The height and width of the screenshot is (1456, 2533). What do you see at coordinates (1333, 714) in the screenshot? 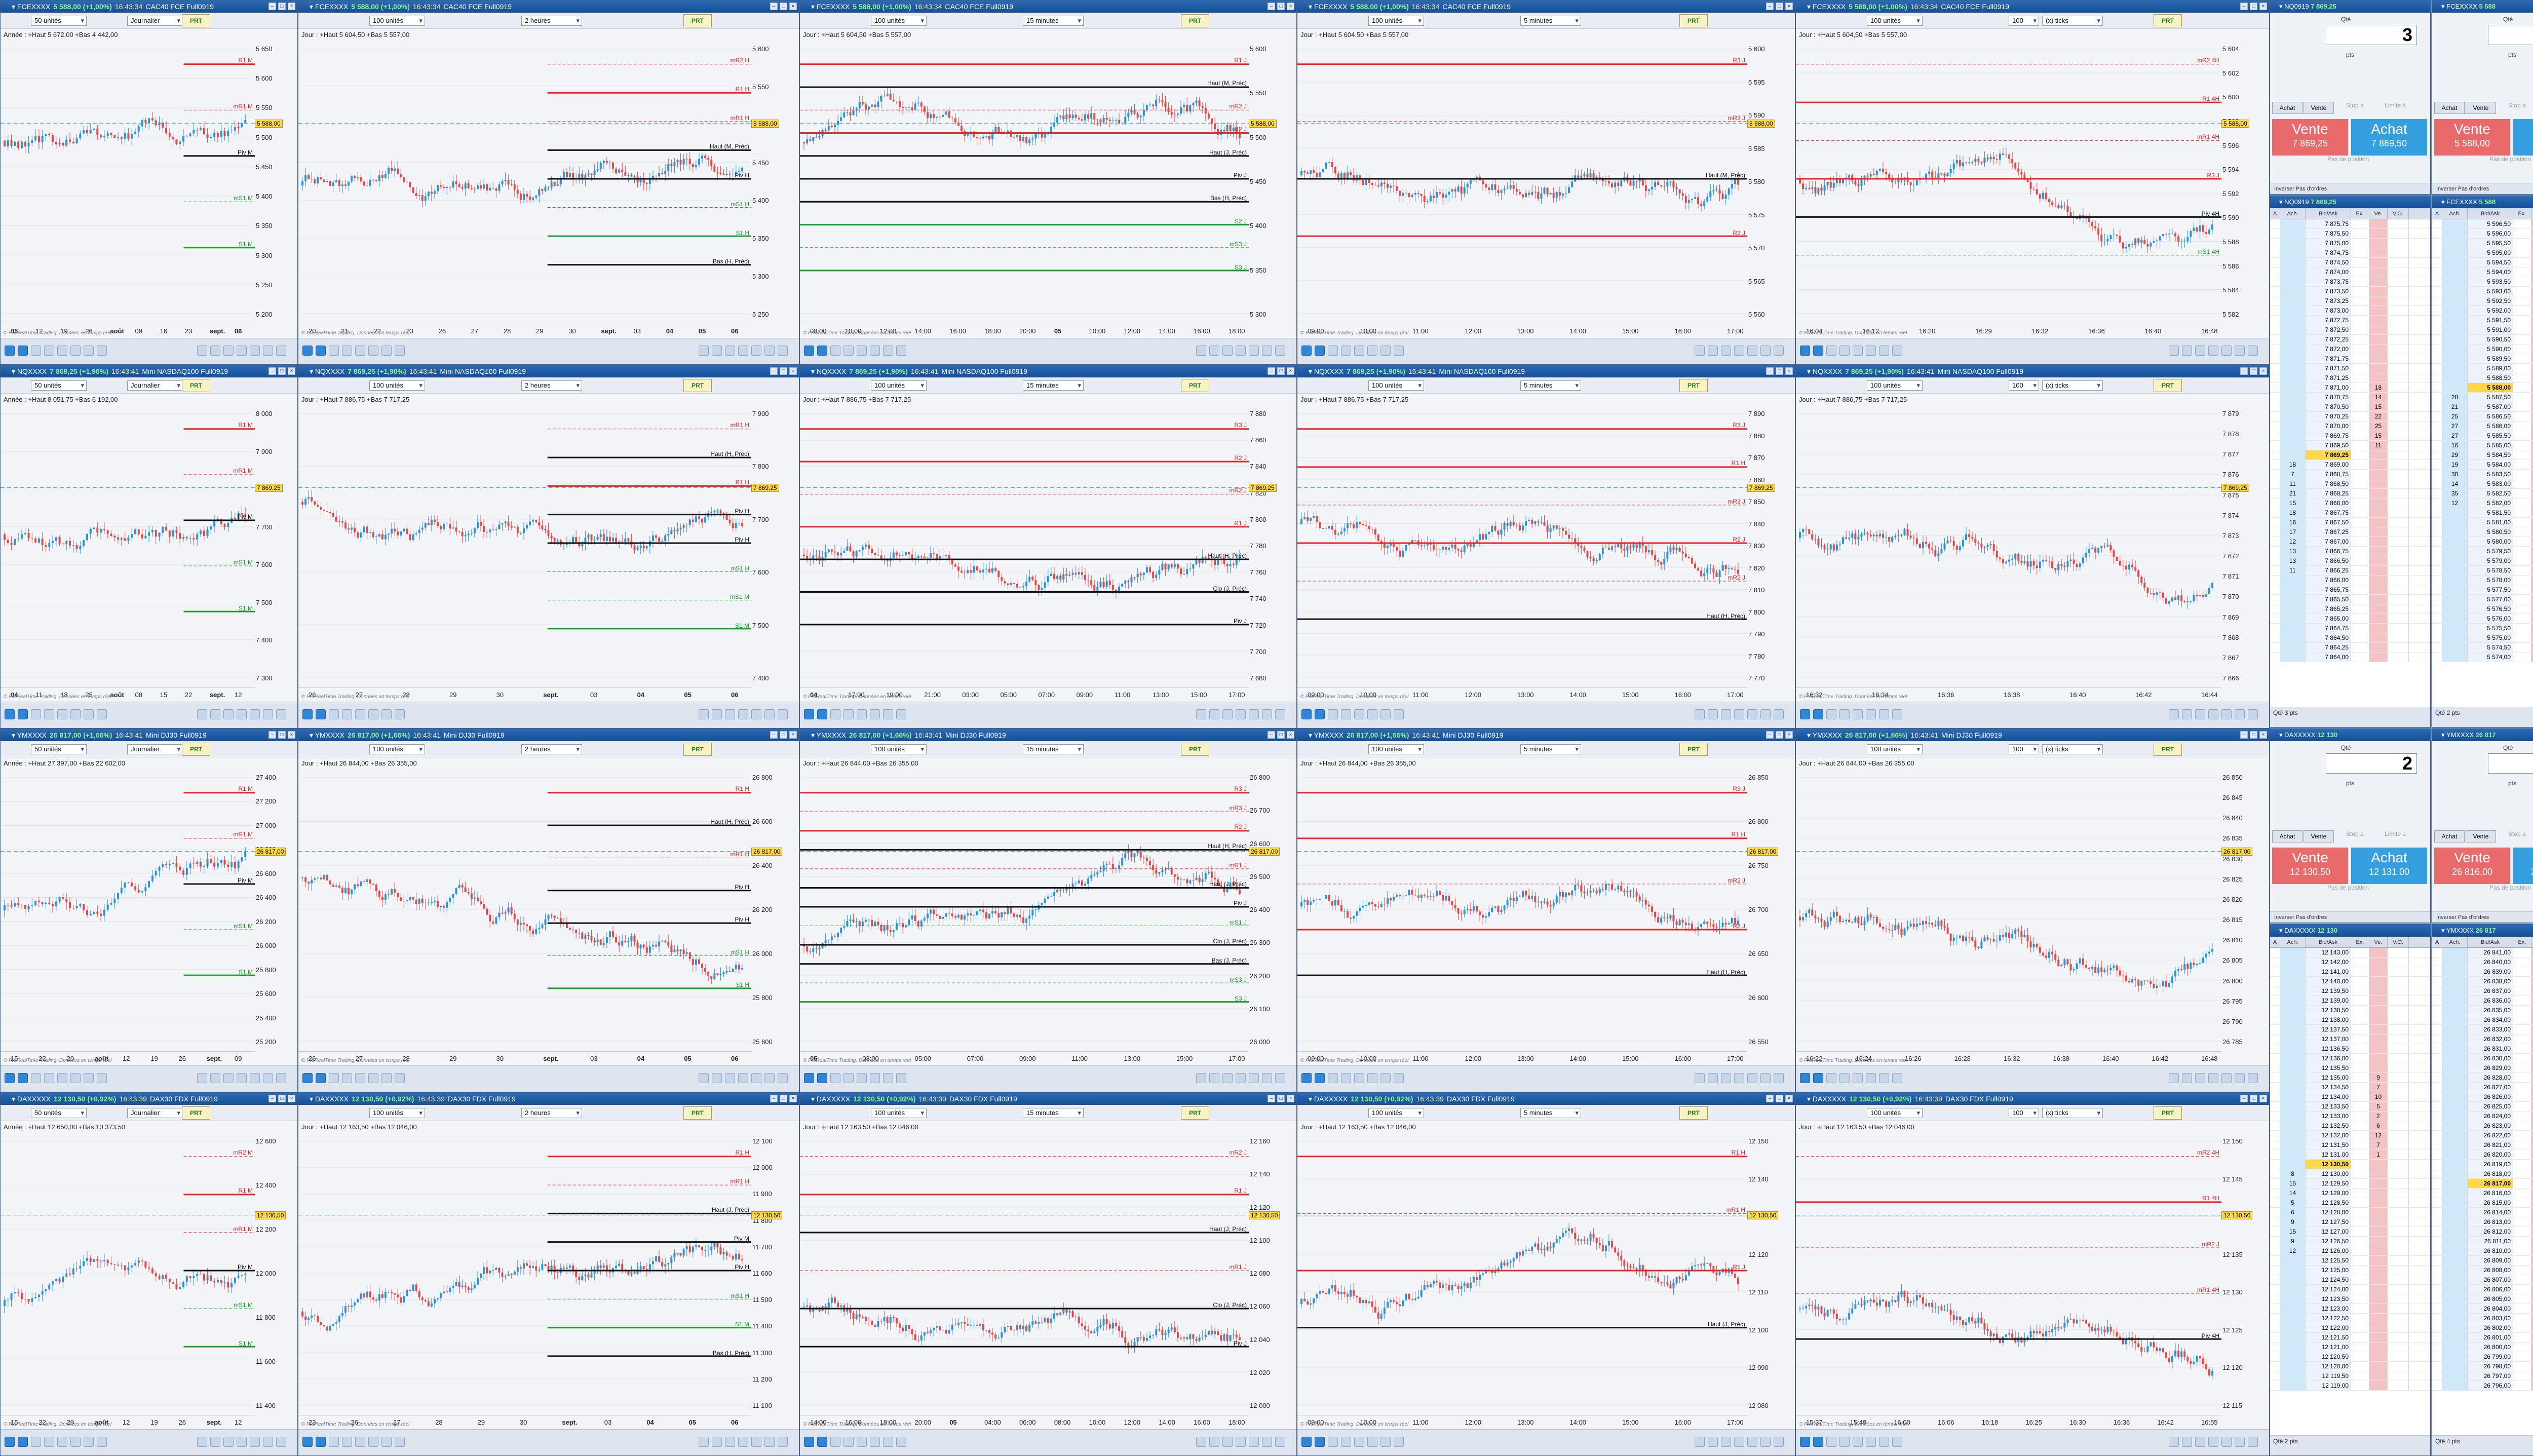
I see `crosshair-icon` at bounding box center [1333, 714].